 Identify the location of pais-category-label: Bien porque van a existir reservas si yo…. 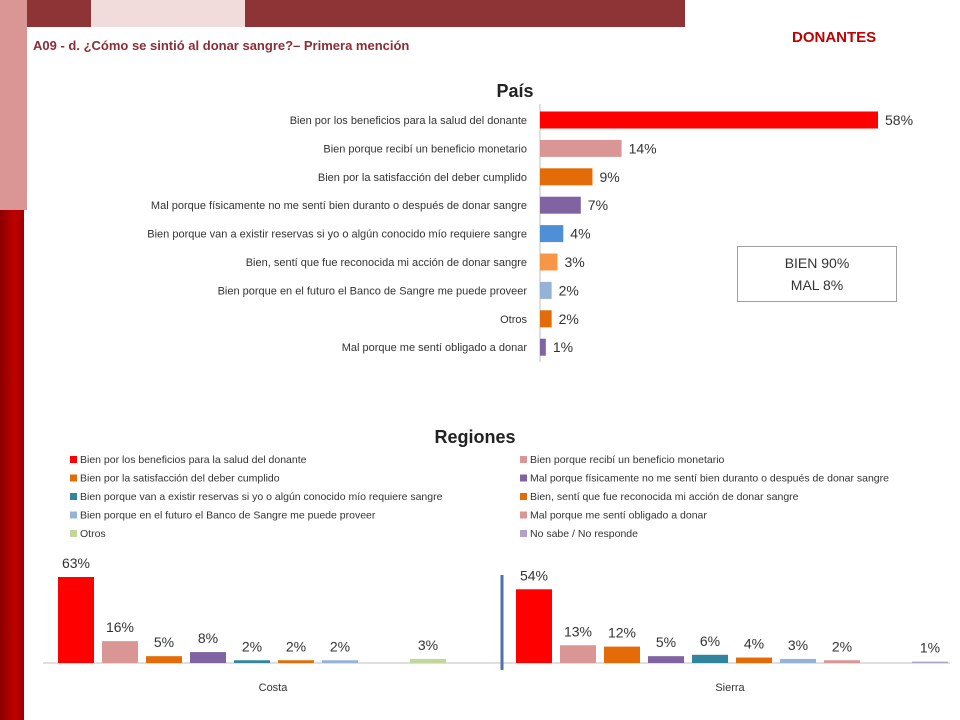
(337, 235).